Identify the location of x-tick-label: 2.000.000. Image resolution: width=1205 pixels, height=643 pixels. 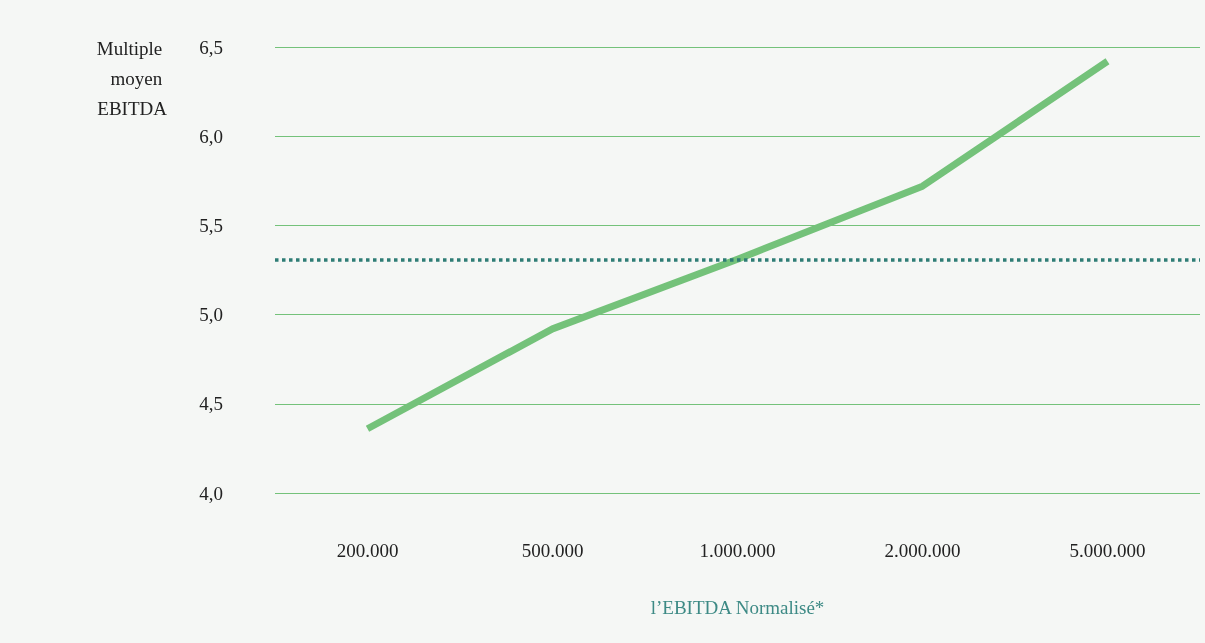
(922, 550).